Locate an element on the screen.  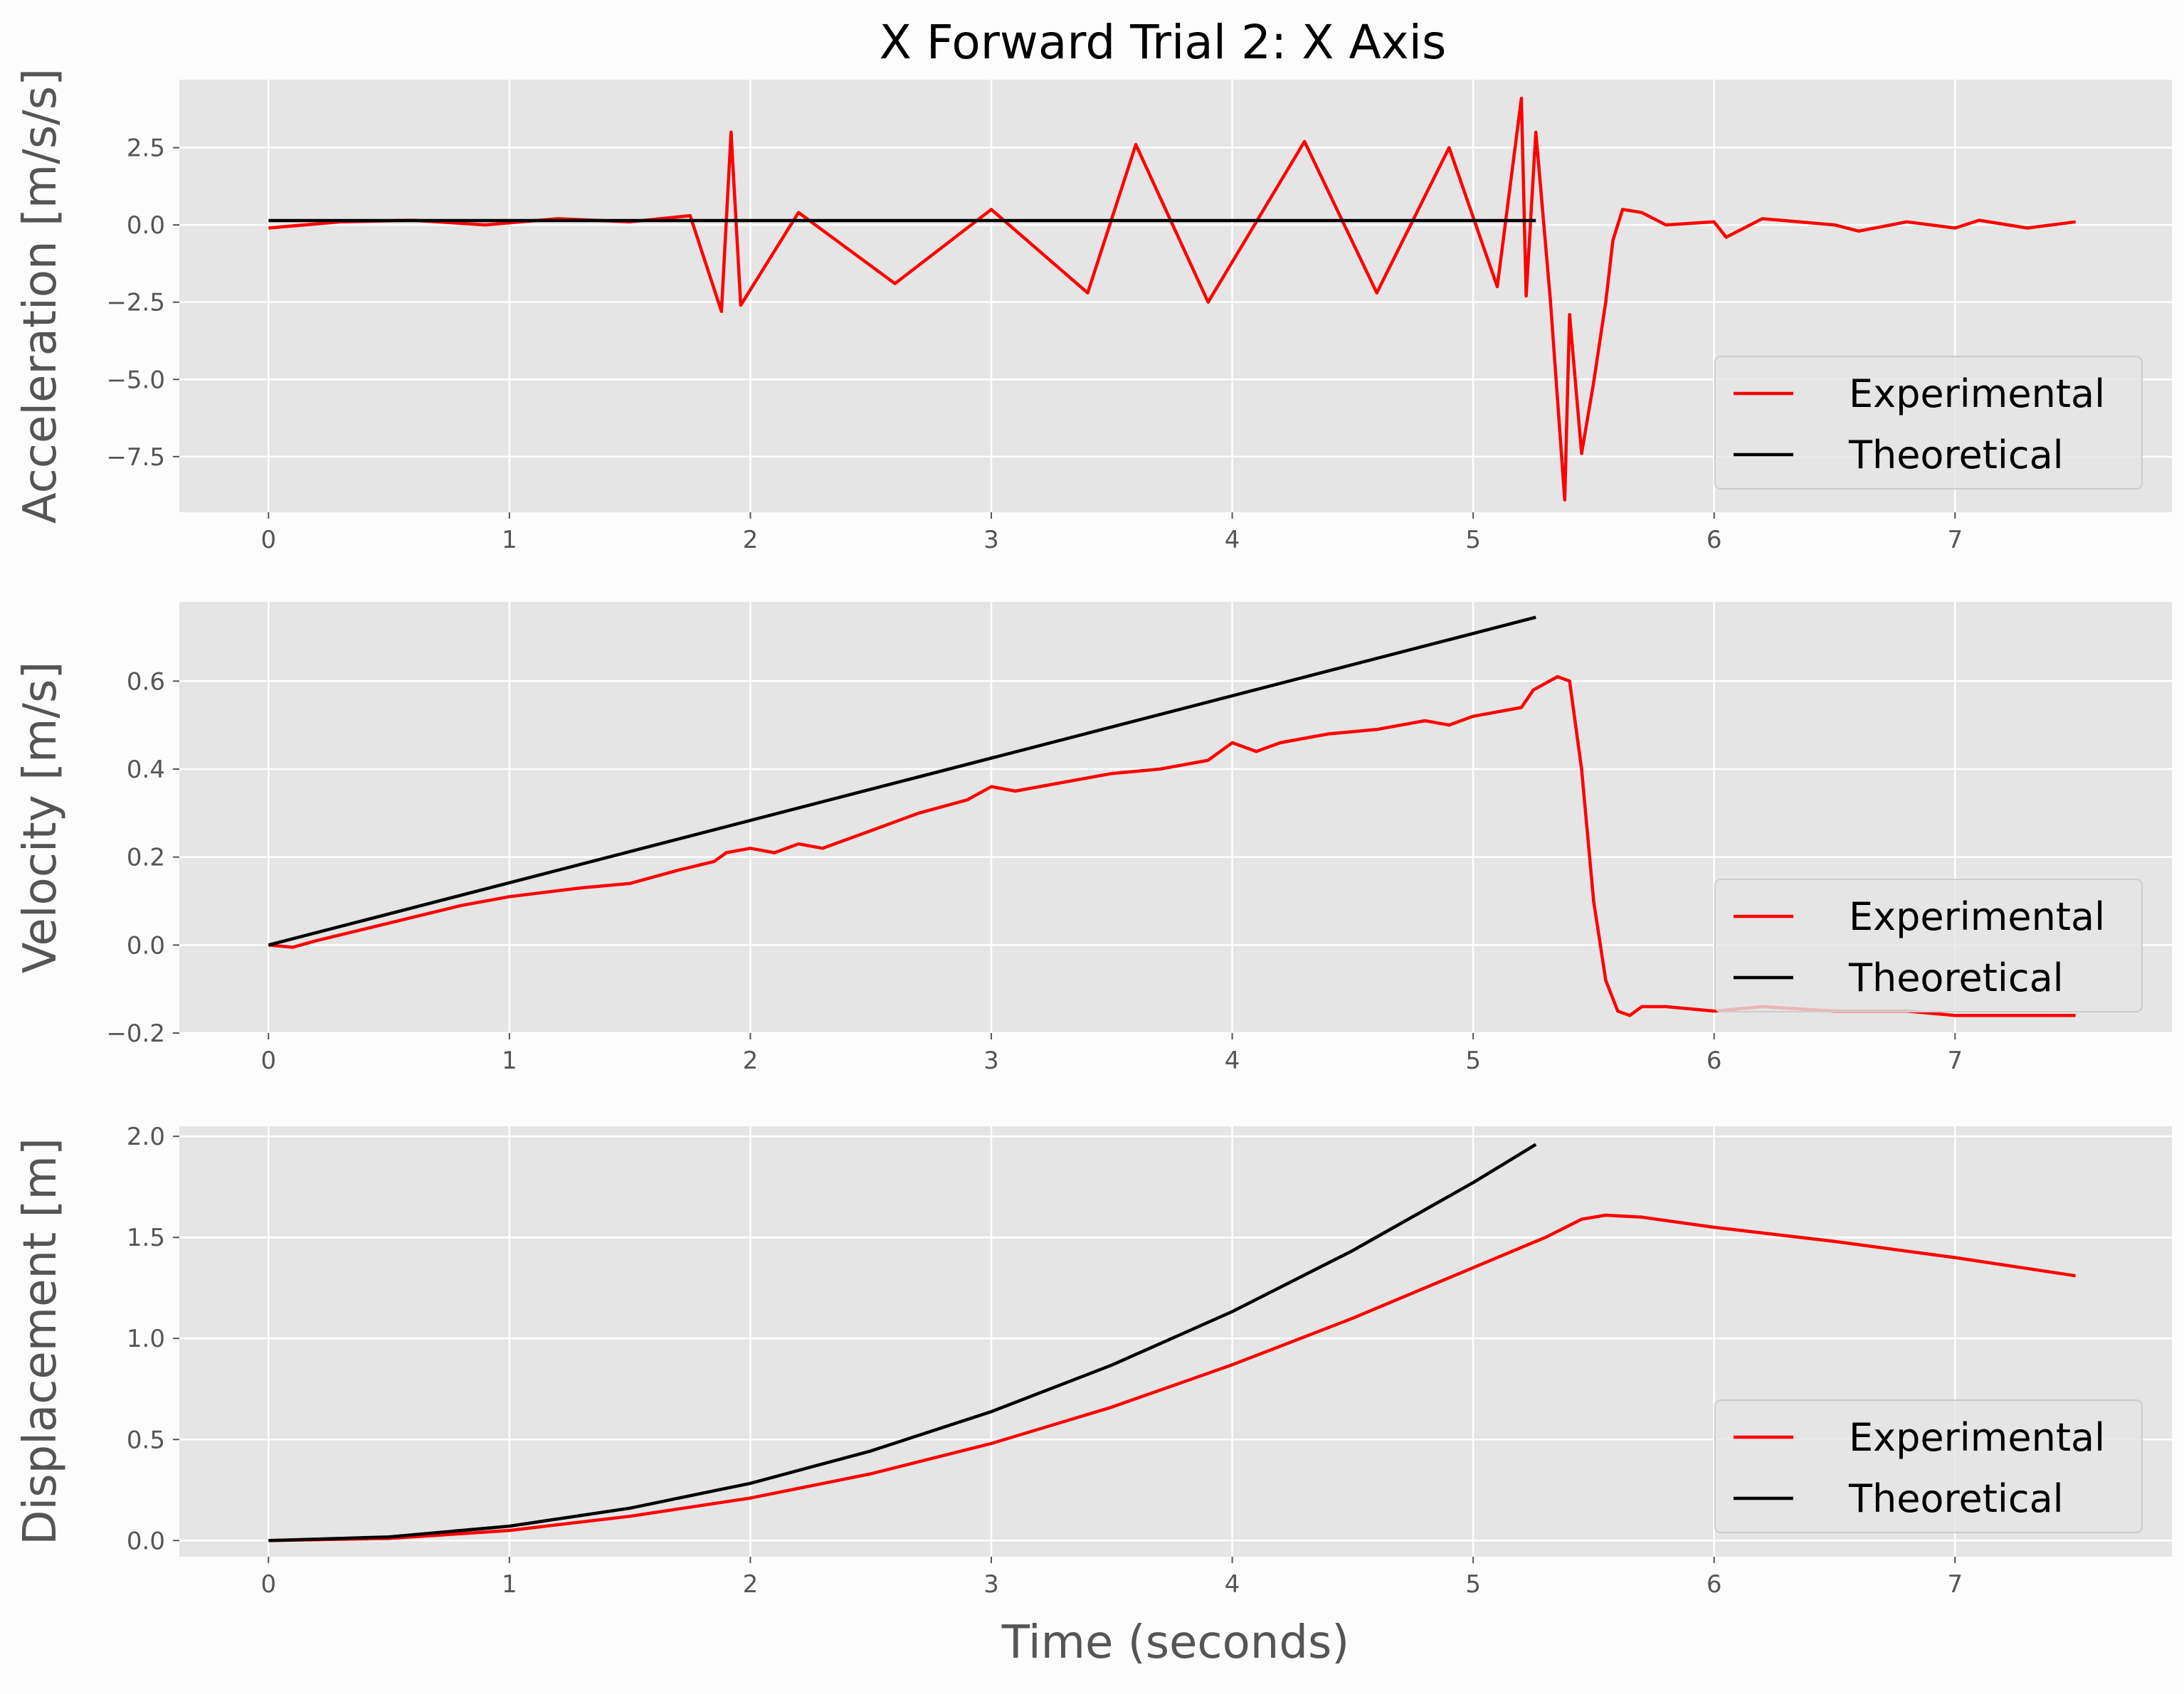
velocity-x-tick-label: 2 is located at coordinates (751, 1061).